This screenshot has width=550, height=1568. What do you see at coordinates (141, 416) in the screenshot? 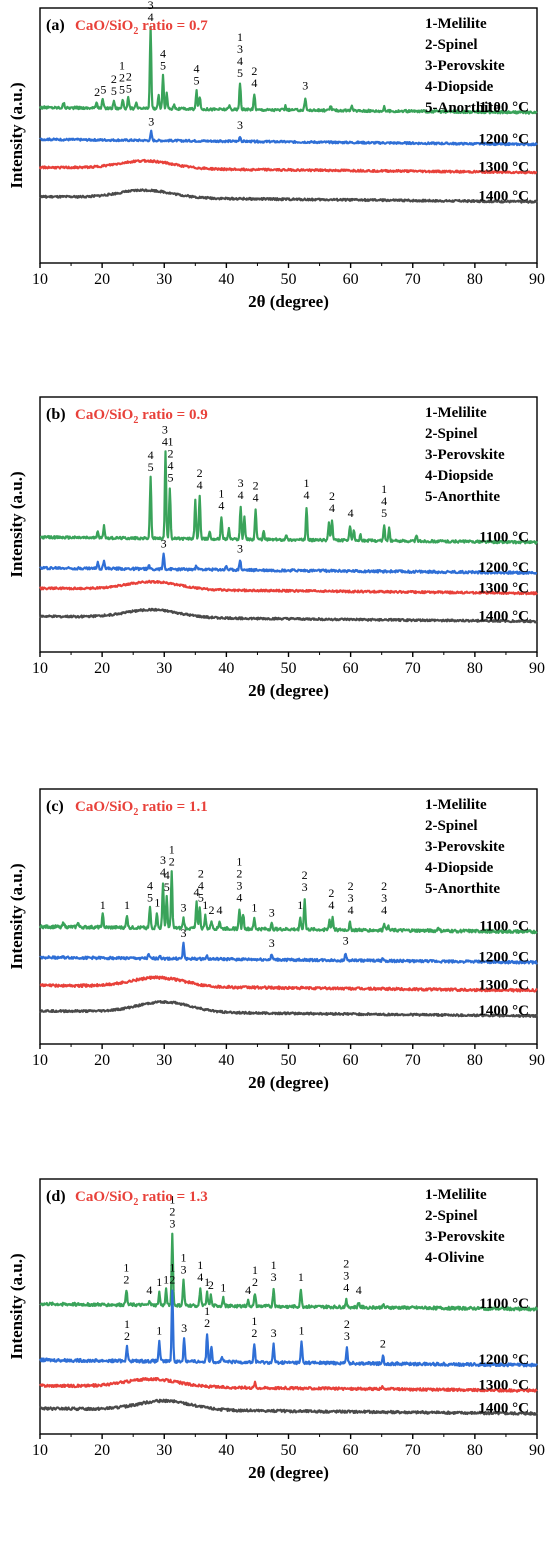
I see `ratio-title: CaO/SiO2 ratio = 0.9` at bounding box center [141, 416].